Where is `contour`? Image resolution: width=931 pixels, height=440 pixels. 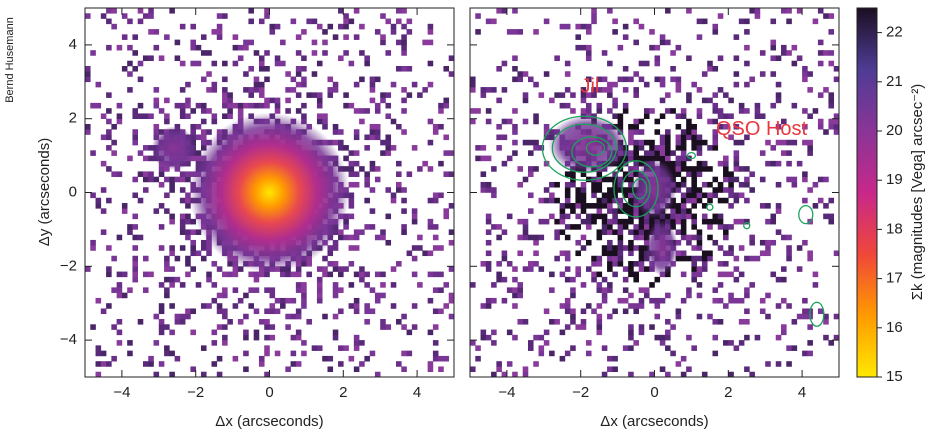 contour is located at coordinates (584, 148).